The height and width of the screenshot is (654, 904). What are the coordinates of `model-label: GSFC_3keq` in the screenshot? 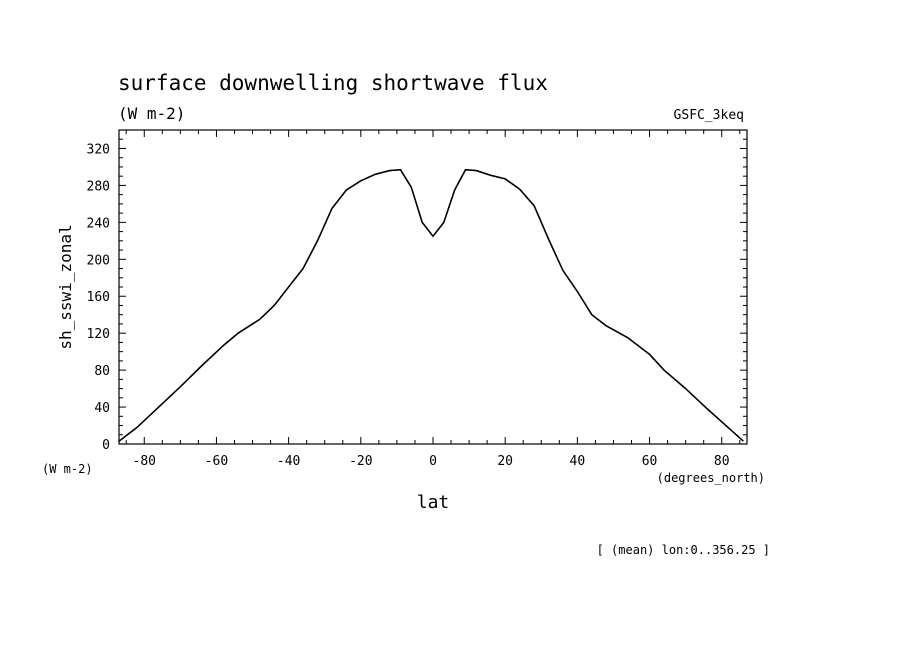 It's located at (709, 115).